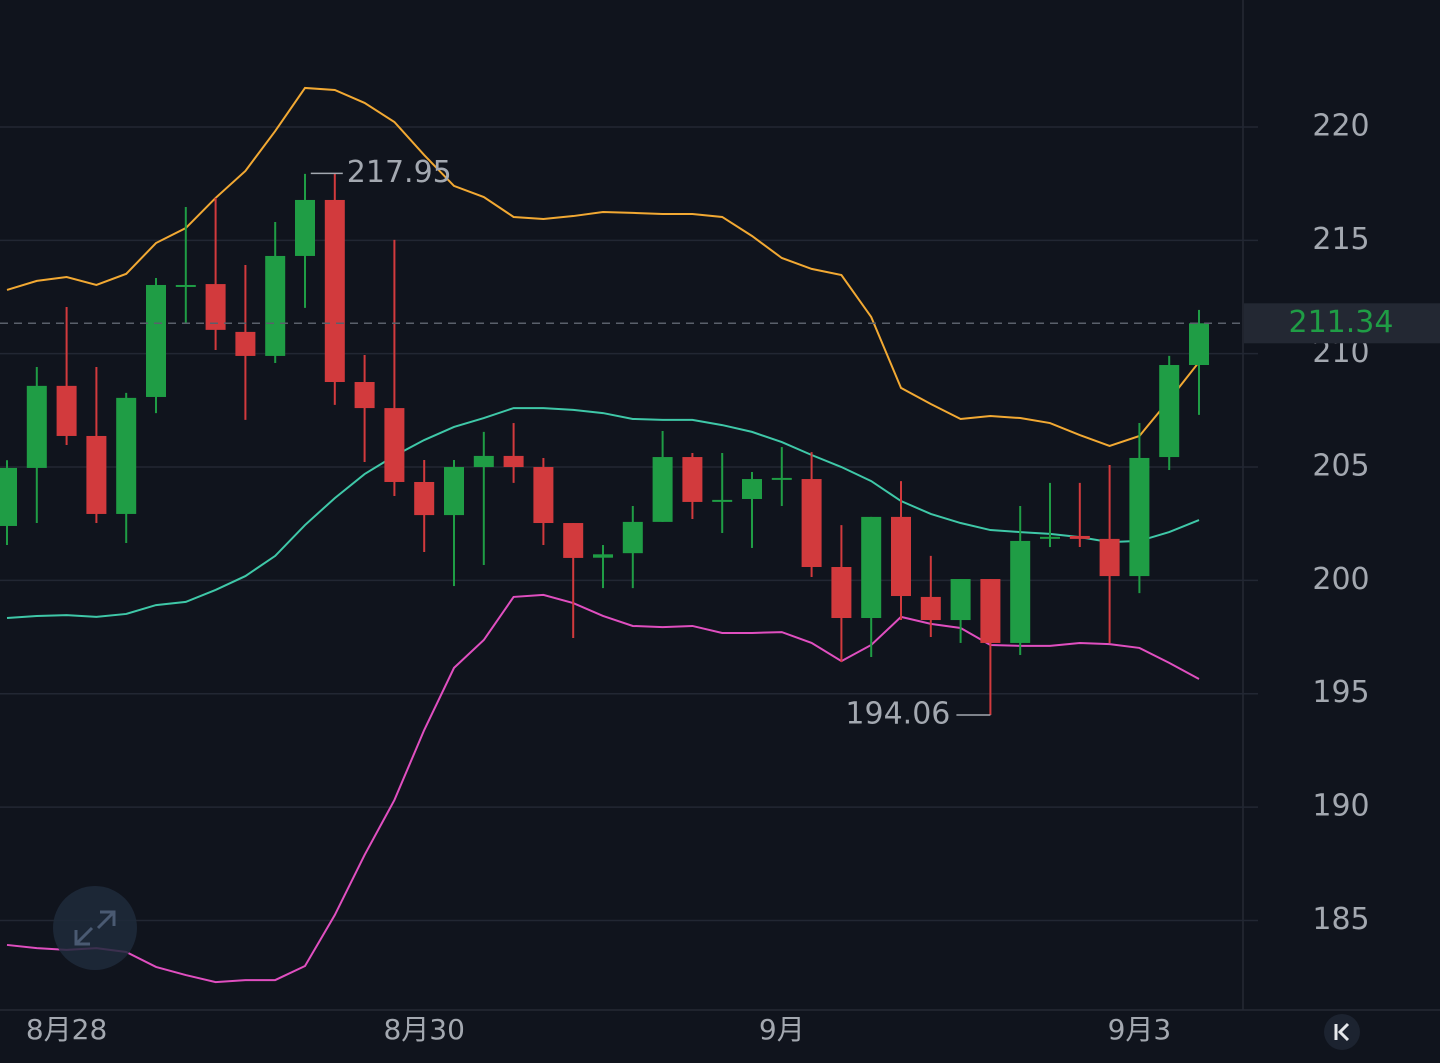 The width and height of the screenshot is (1440, 1063). Describe the element at coordinates (1340, 919) in the screenshot. I see `y-tick-label: 185` at that location.